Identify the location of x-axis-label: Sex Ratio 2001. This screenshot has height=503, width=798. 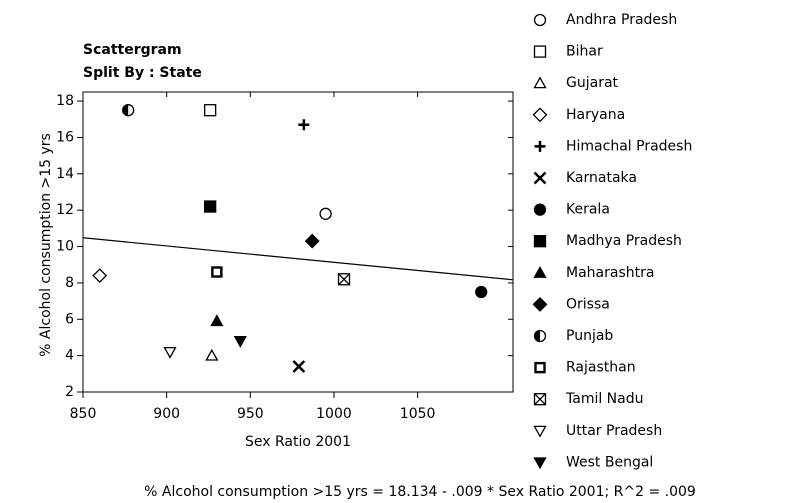
(298, 442).